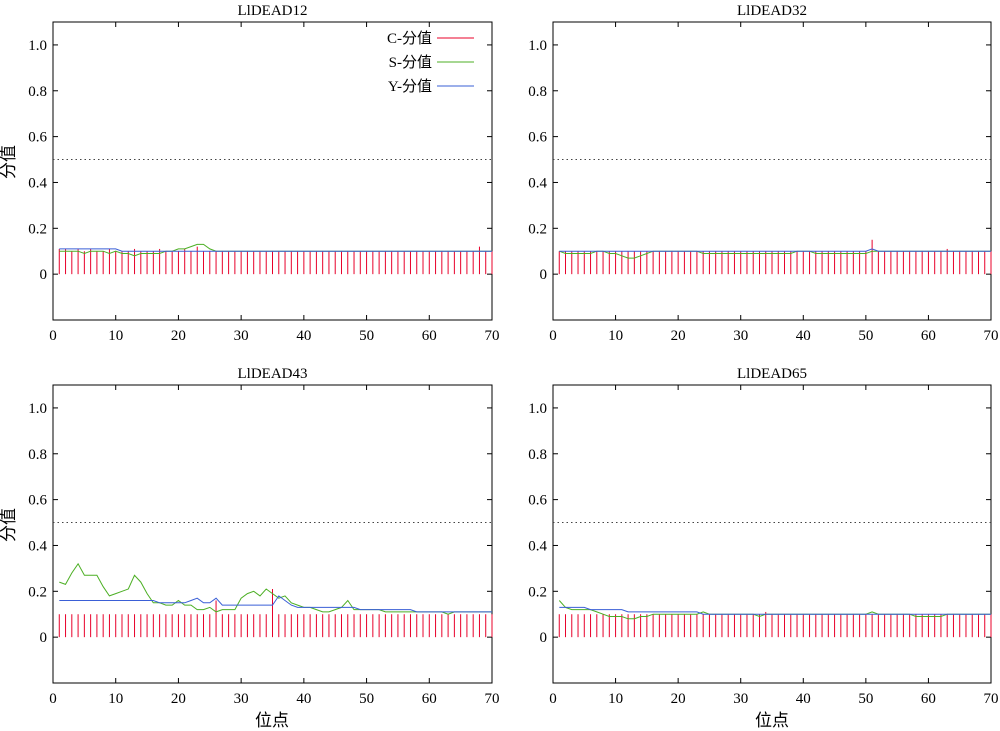 The image size is (1000, 731). I want to click on ylabel-top: 分值, so click(9, 162).